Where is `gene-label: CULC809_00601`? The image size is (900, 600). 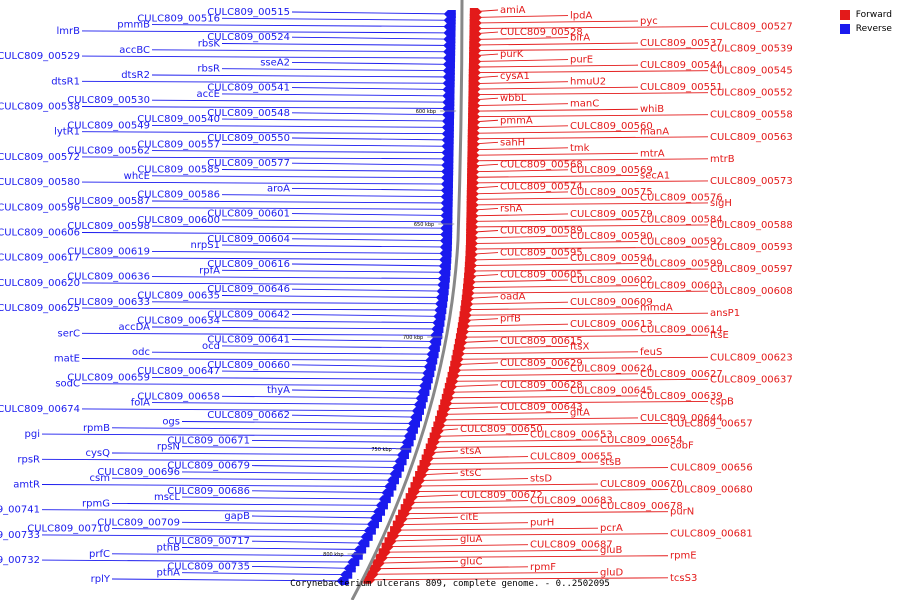 gene-label: CULC809_00601 is located at coordinates (248, 214).